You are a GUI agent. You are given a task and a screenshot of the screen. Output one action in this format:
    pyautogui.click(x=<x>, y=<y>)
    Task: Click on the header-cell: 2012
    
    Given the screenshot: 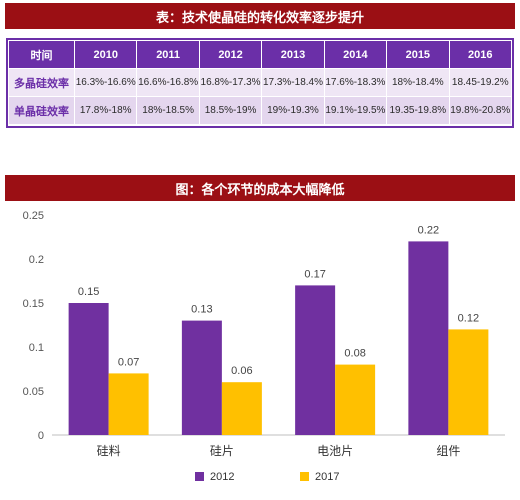 What is the action you would take?
    pyautogui.click(x=230, y=54)
    